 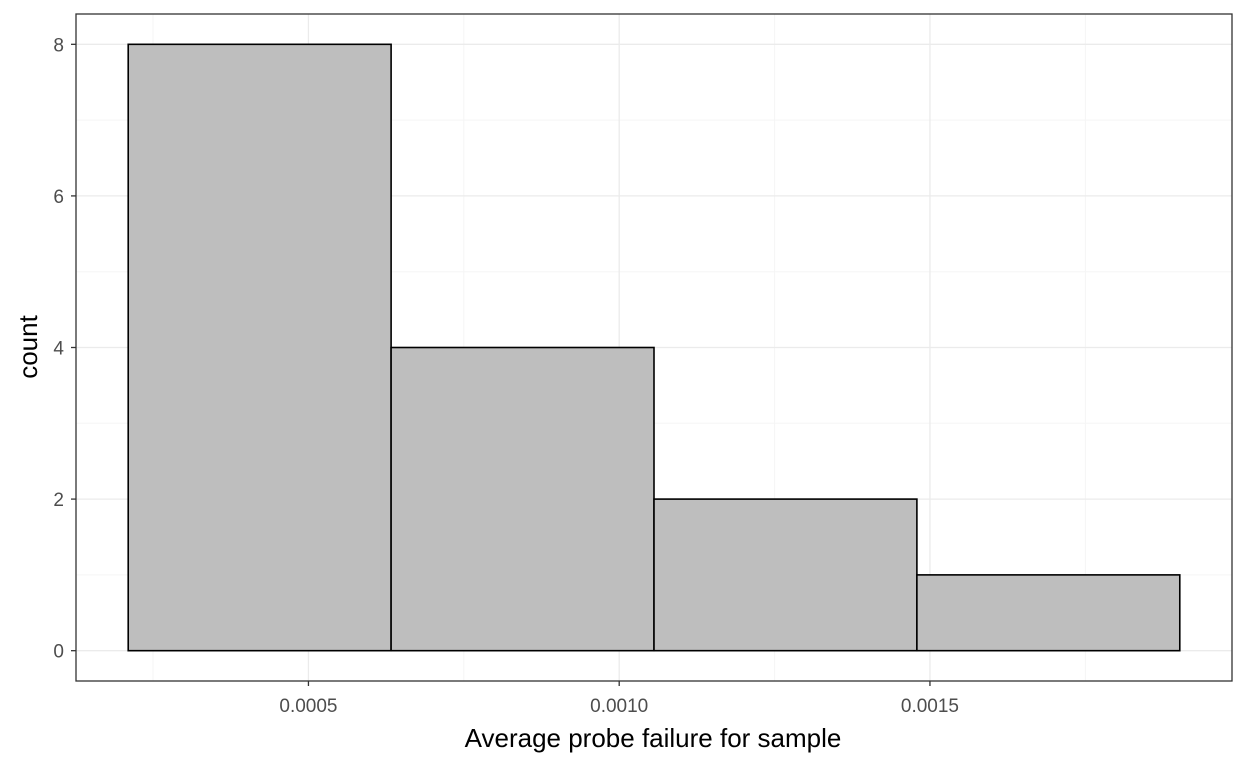 What do you see at coordinates (619, 706) in the screenshot?
I see `x-tick-label: 0.0010` at bounding box center [619, 706].